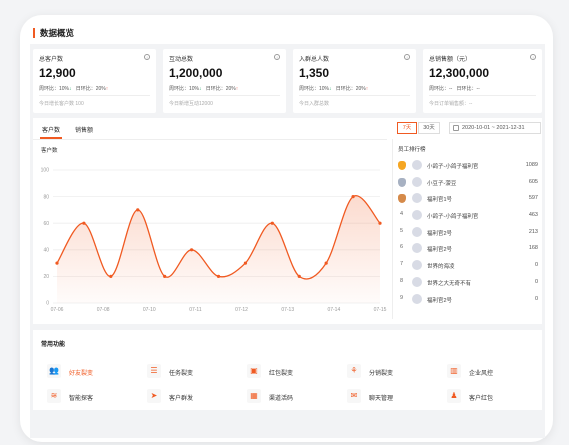  What do you see at coordinates (380, 310) in the screenshot?
I see `x-tick-label: 07-15` at bounding box center [380, 310].